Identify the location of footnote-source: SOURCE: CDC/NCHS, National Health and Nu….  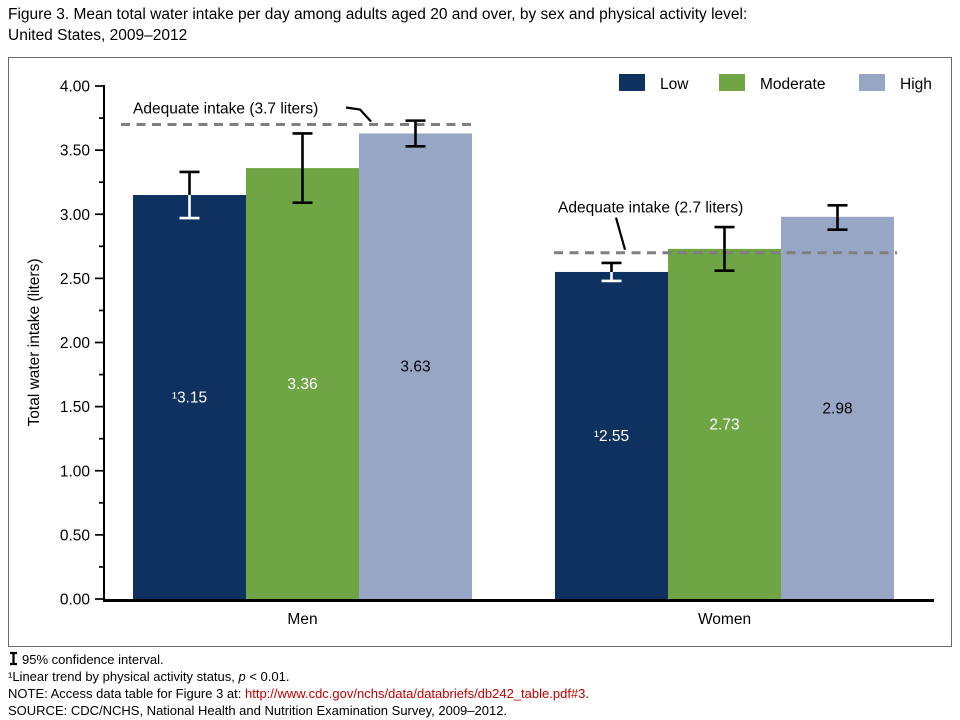
(480, 710).